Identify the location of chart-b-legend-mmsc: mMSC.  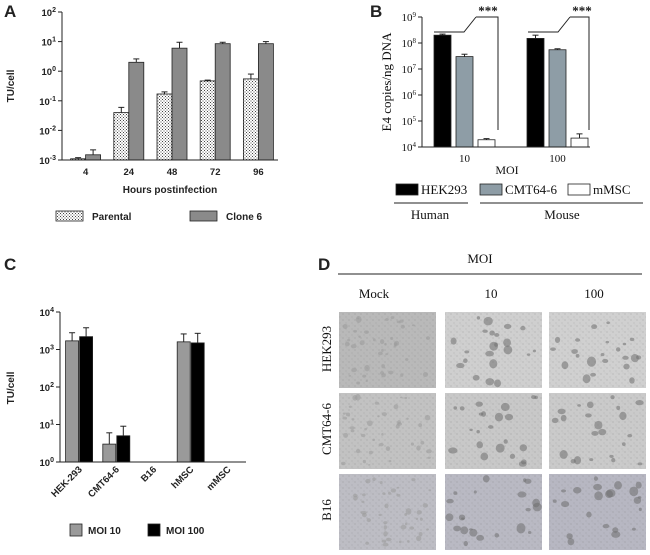
(612, 189).